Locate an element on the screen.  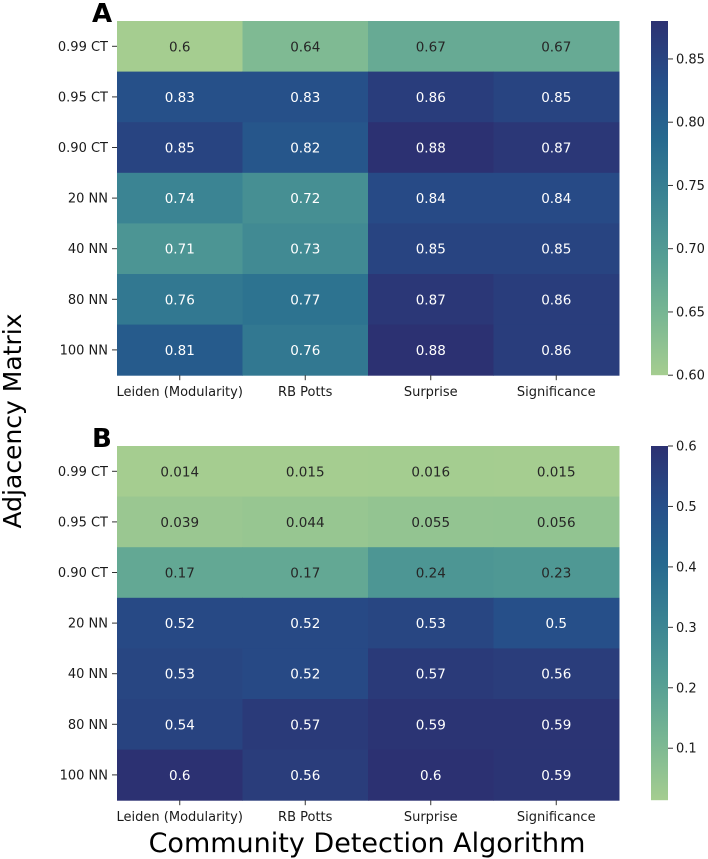
cell-value-label: 0.014 is located at coordinates (179, 472).